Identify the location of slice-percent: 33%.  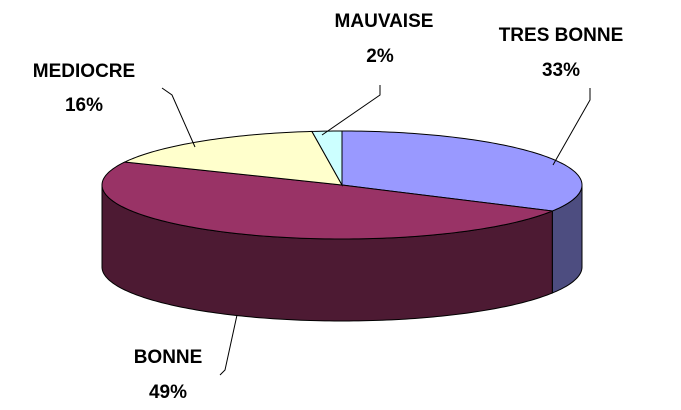
(561, 70).